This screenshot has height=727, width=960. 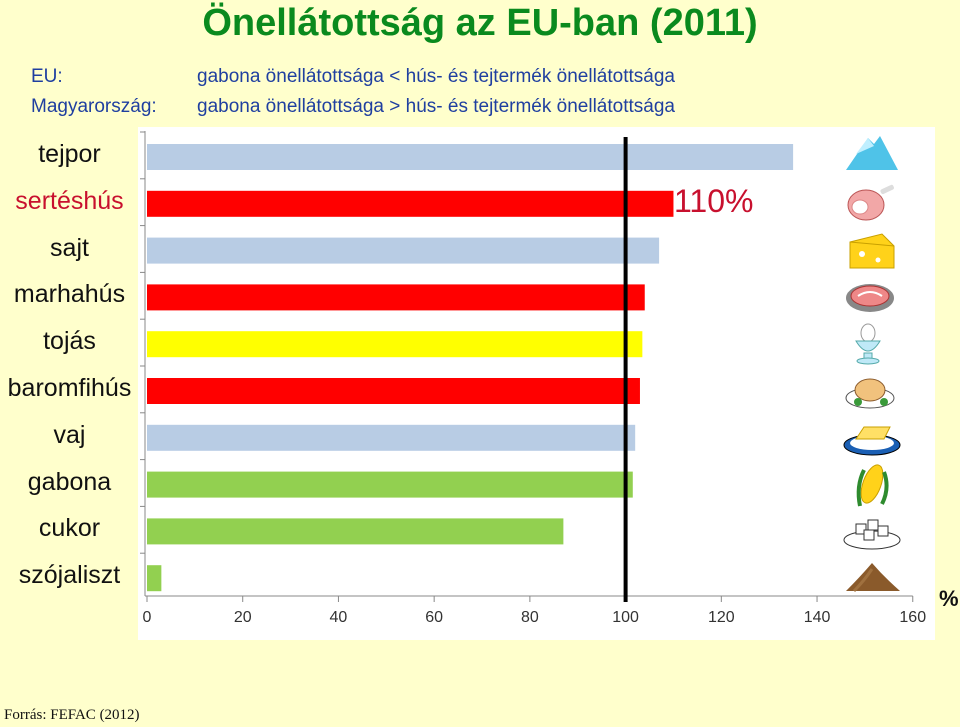 What do you see at coordinates (912, 617) in the screenshot?
I see `x-tick-label: 160` at bounding box center [912, 617].